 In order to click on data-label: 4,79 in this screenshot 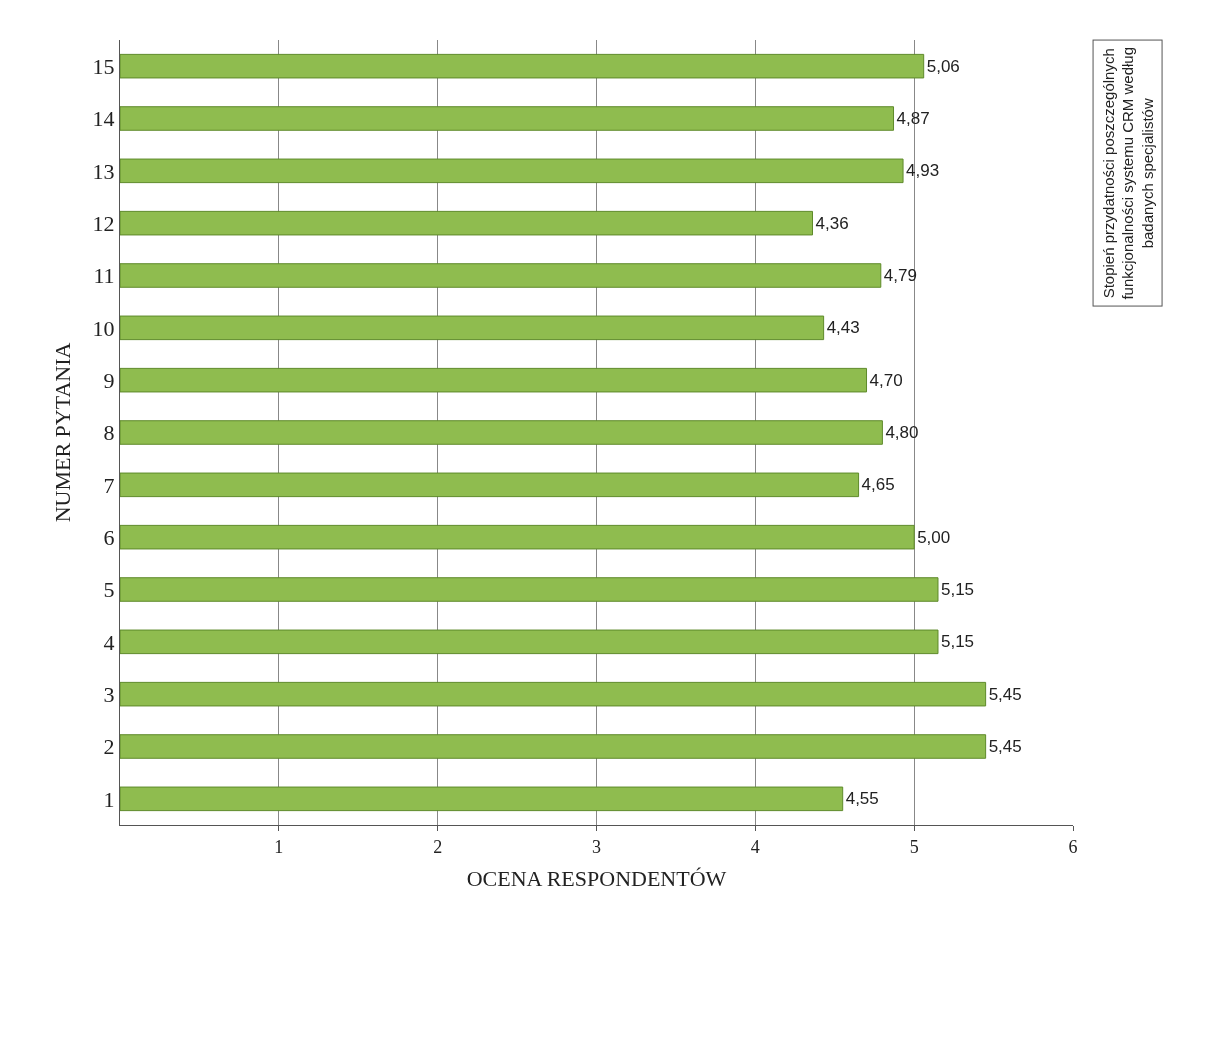, I will do `click(900, 275)`.